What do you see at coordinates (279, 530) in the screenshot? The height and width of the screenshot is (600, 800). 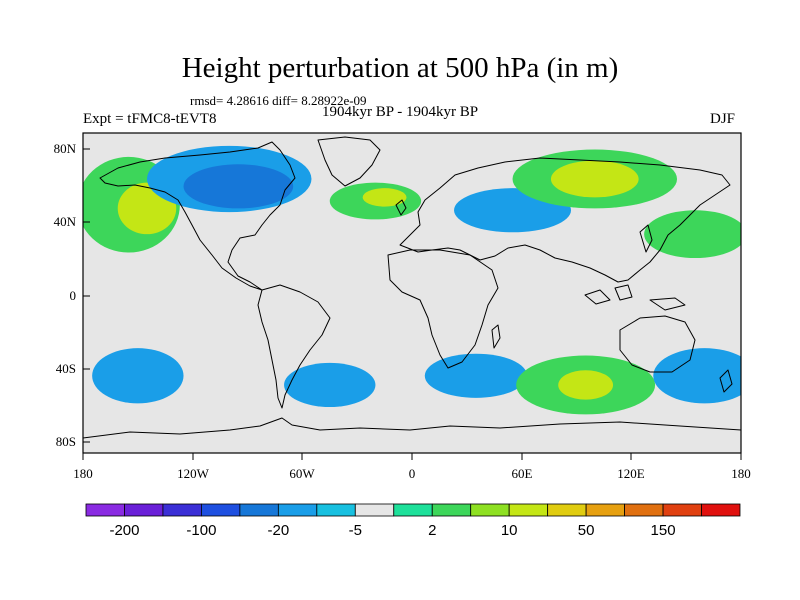 I see `colorbar-label: -20` at bounding box center [279, 530].